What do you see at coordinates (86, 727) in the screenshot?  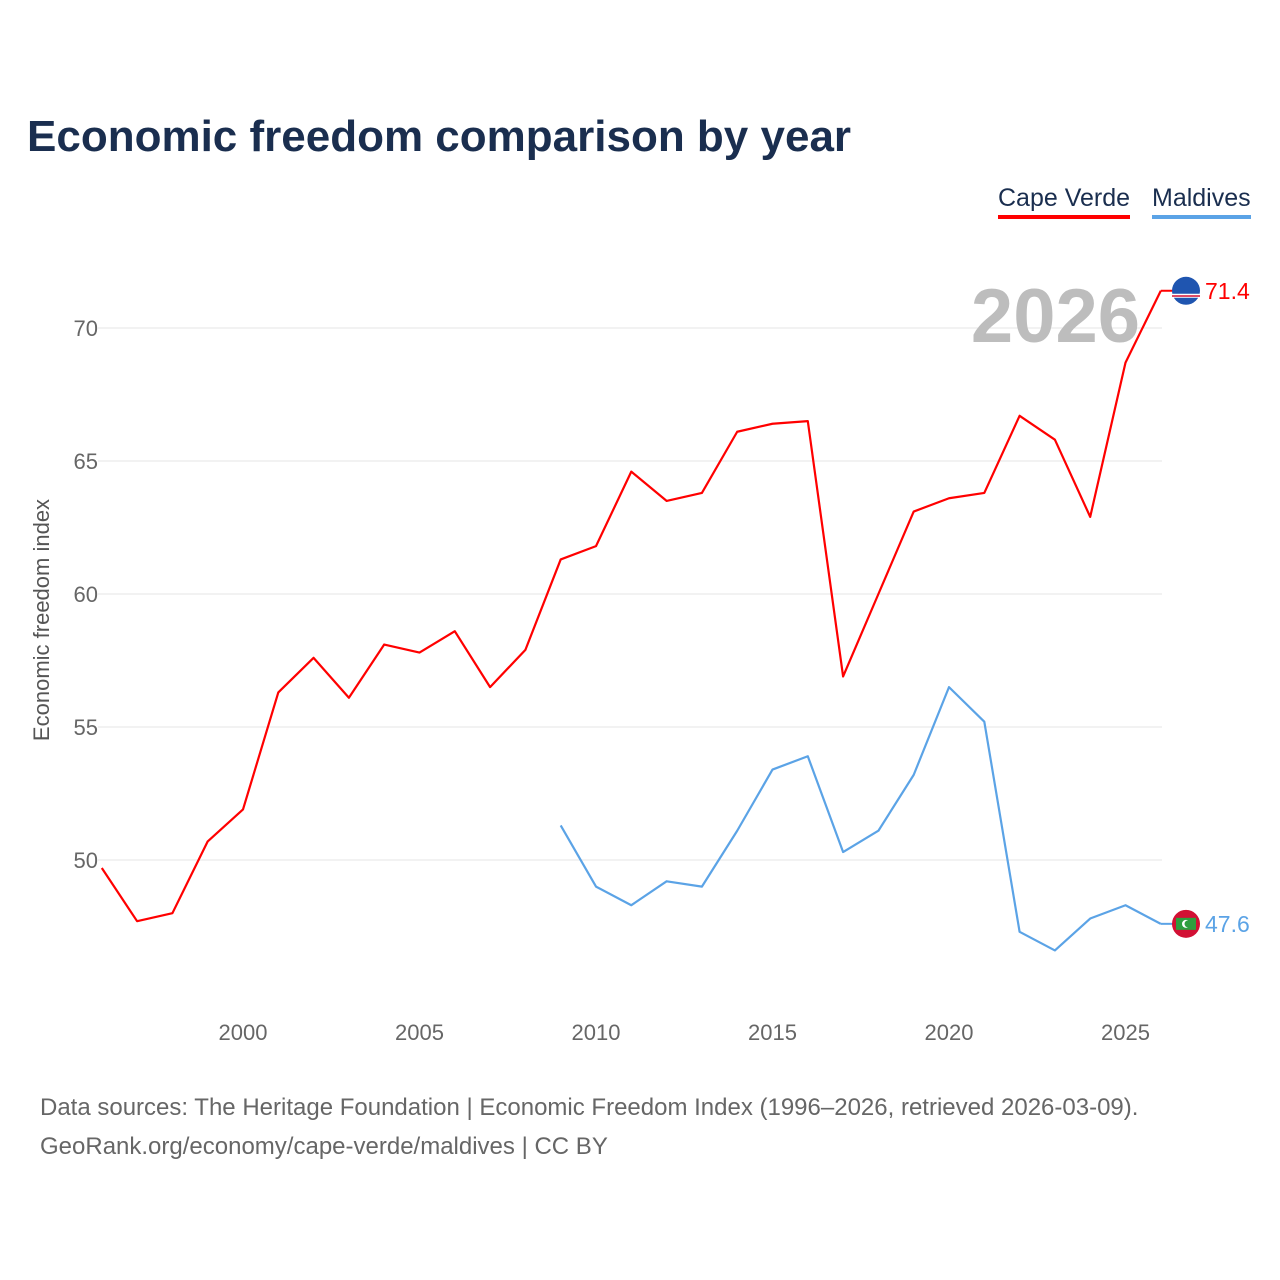 I see `y-tick-label: 55` at bounding box center [86, 727].